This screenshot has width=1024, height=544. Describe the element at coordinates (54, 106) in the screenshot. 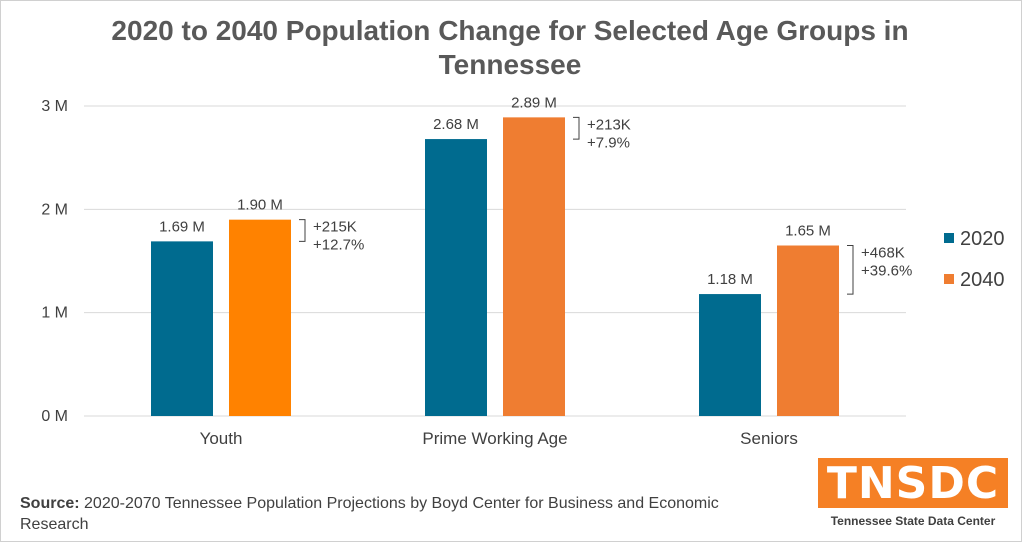

I see `y-tick-label: 3 M` at that location.